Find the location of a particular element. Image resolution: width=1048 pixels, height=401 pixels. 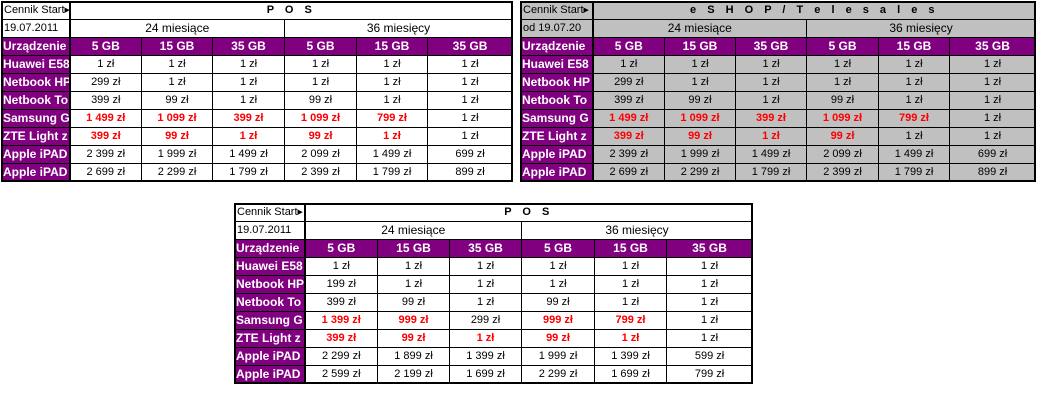

device-name: Netbook HP is located at coordinates (269, 284).